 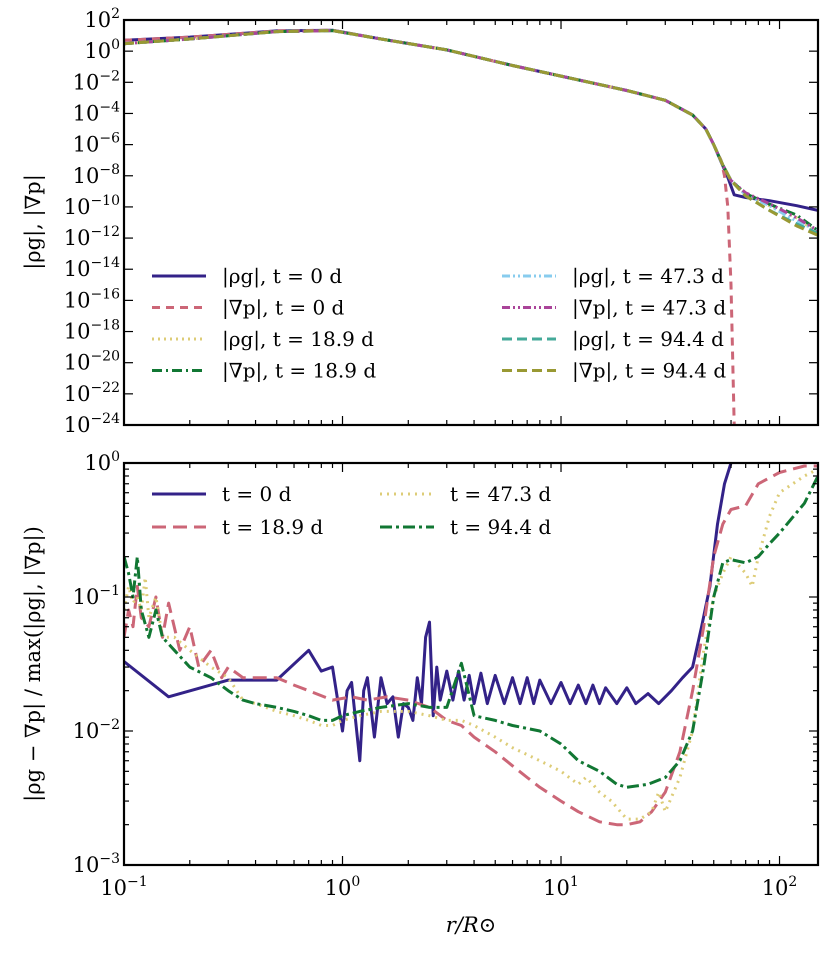 What do you see at coordinates (92, 268) in the screenshot?
I see `top-ytick-label: 10⁻¹⁴` at bounding box center [92, 268].